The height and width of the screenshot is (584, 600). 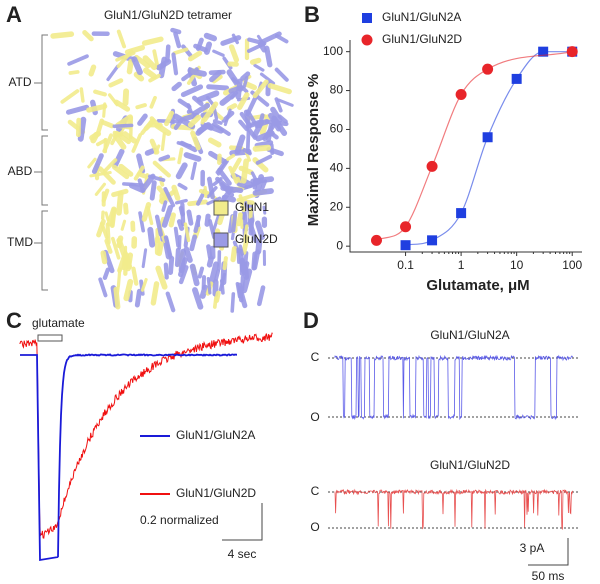 I want to click on legend-label: GluN1/GluN2A, so click(x=215, y=435).